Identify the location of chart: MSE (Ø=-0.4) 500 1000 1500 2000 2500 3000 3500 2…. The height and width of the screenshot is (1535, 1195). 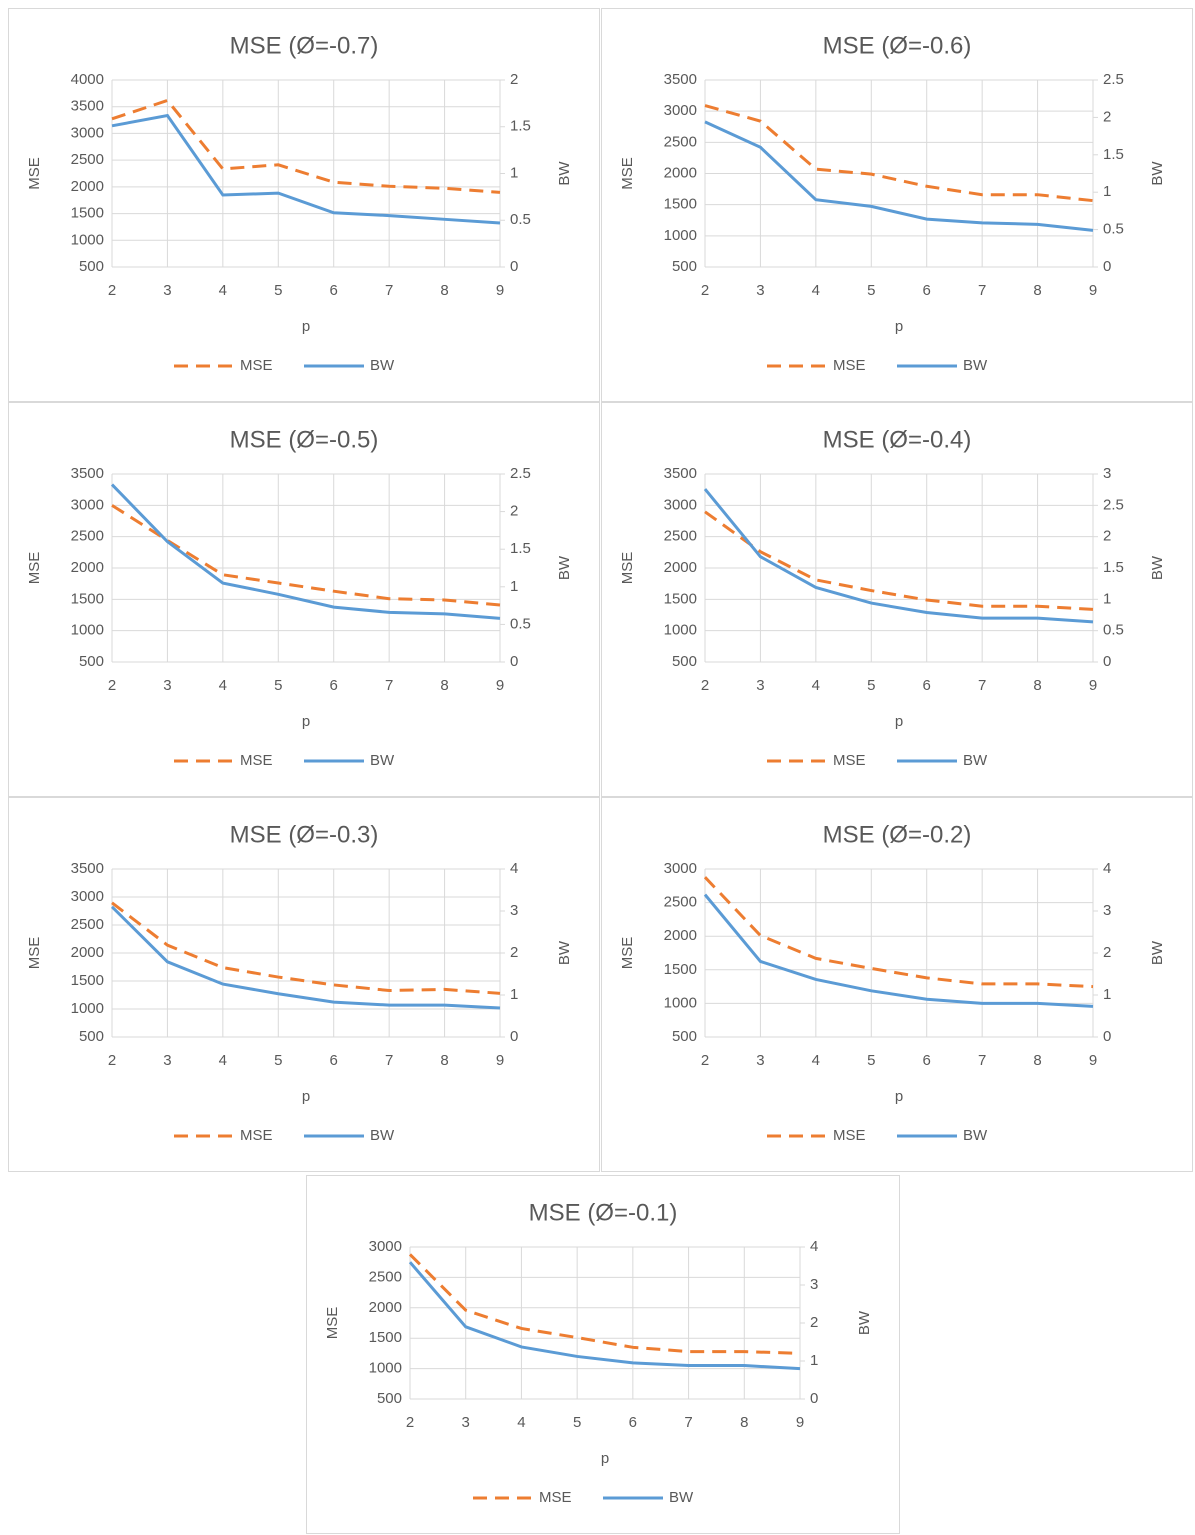
(897, 599).